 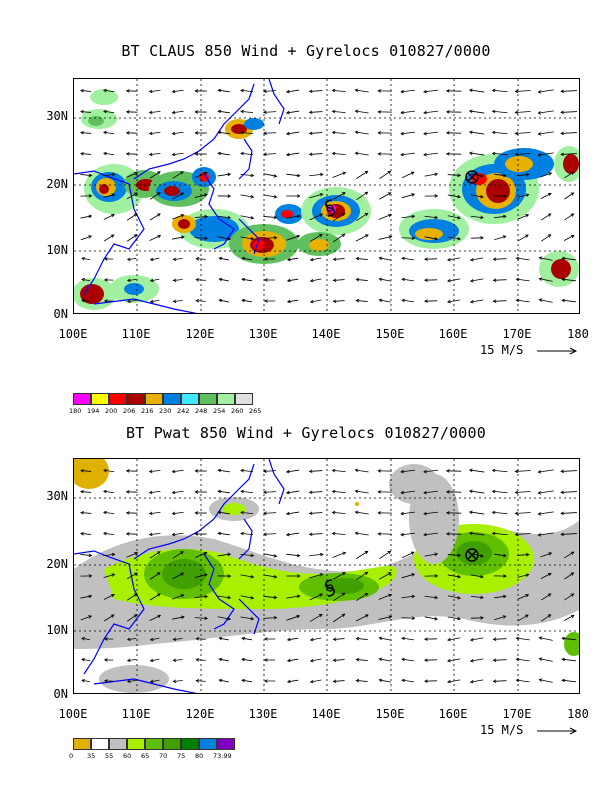 I want to click on top-panel-title: BT CLAUS 850 Wind + Gyrelocs 010827/0000, so click(x=306, y=51).